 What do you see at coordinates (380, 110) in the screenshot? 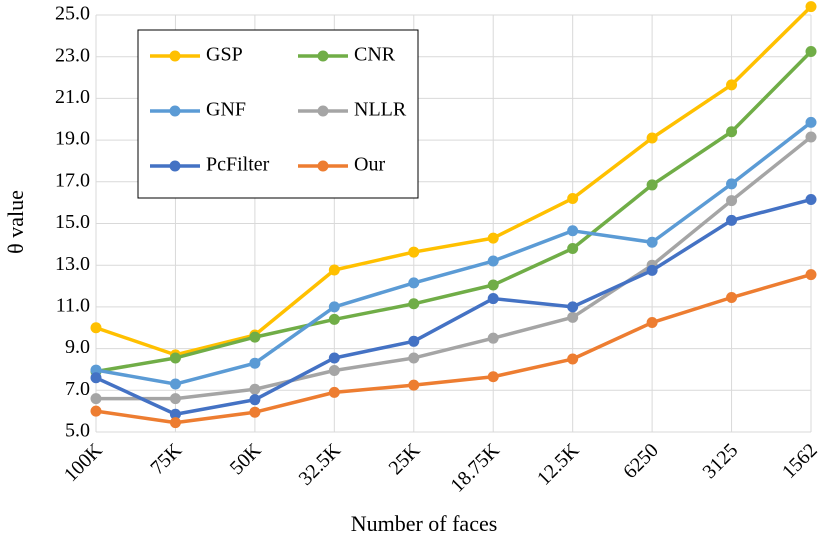
I see `legend-label: NLLR` at bounding box center [380, 110].